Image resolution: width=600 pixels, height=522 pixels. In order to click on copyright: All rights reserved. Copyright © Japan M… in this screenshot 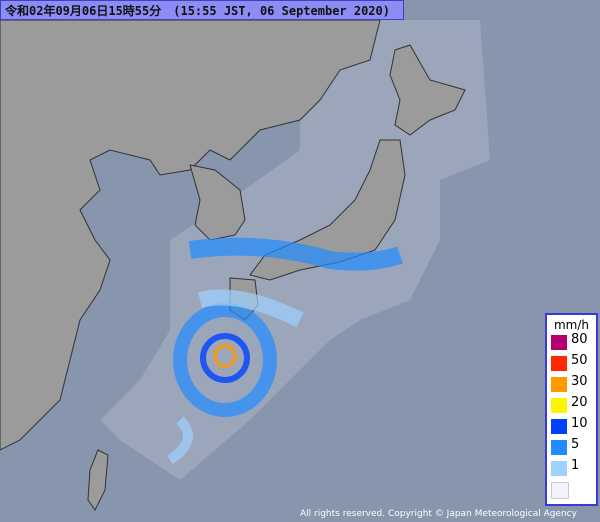, I will do `click(438, 514)`.